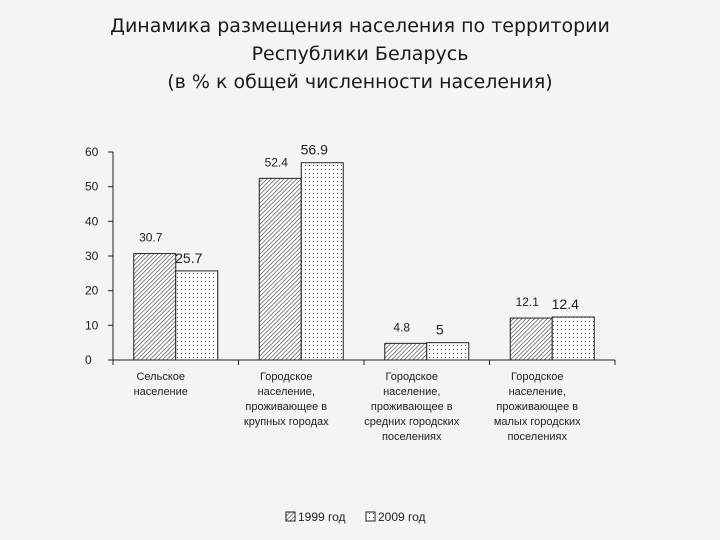 The width and height of the screenshot is (720, 540). Describe the element at coordinates (92, 152) in the screenshot. I see `y-tick-label: 60` at that location.